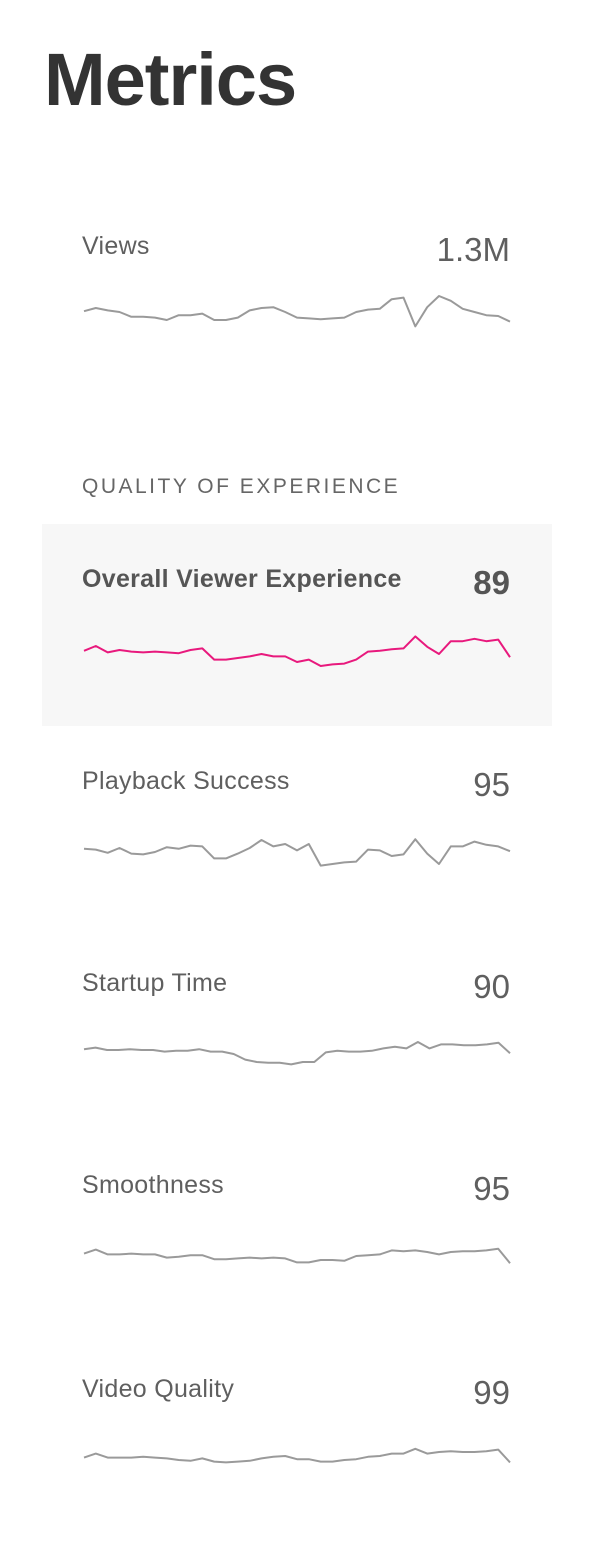 The image size is (596, 1564). What do you see at coordinates (241, 486) in the screenshot?
I see `section-heading-quality: QUALITY OF EXPERIENCE` at bounding box center [241, 486].